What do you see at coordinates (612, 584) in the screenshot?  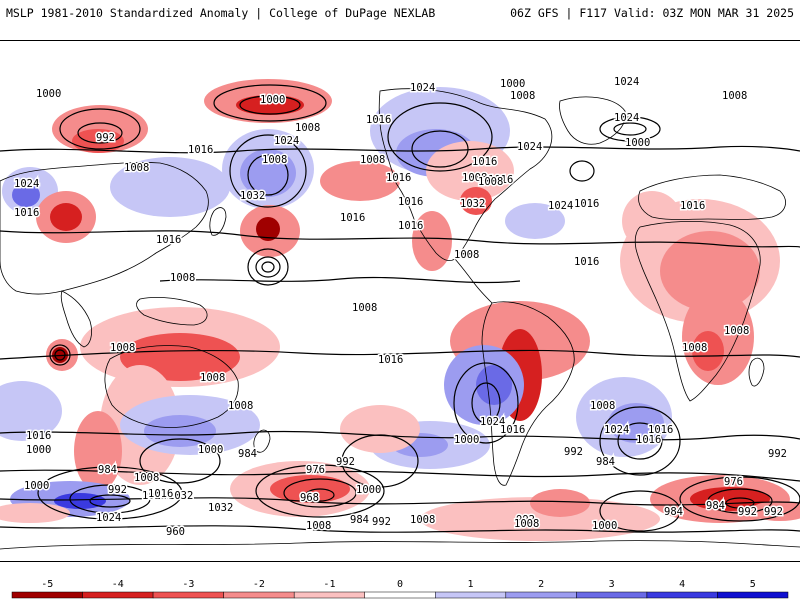 I see `colorbar-tick-label: 3` at bounding box center [612, 584].